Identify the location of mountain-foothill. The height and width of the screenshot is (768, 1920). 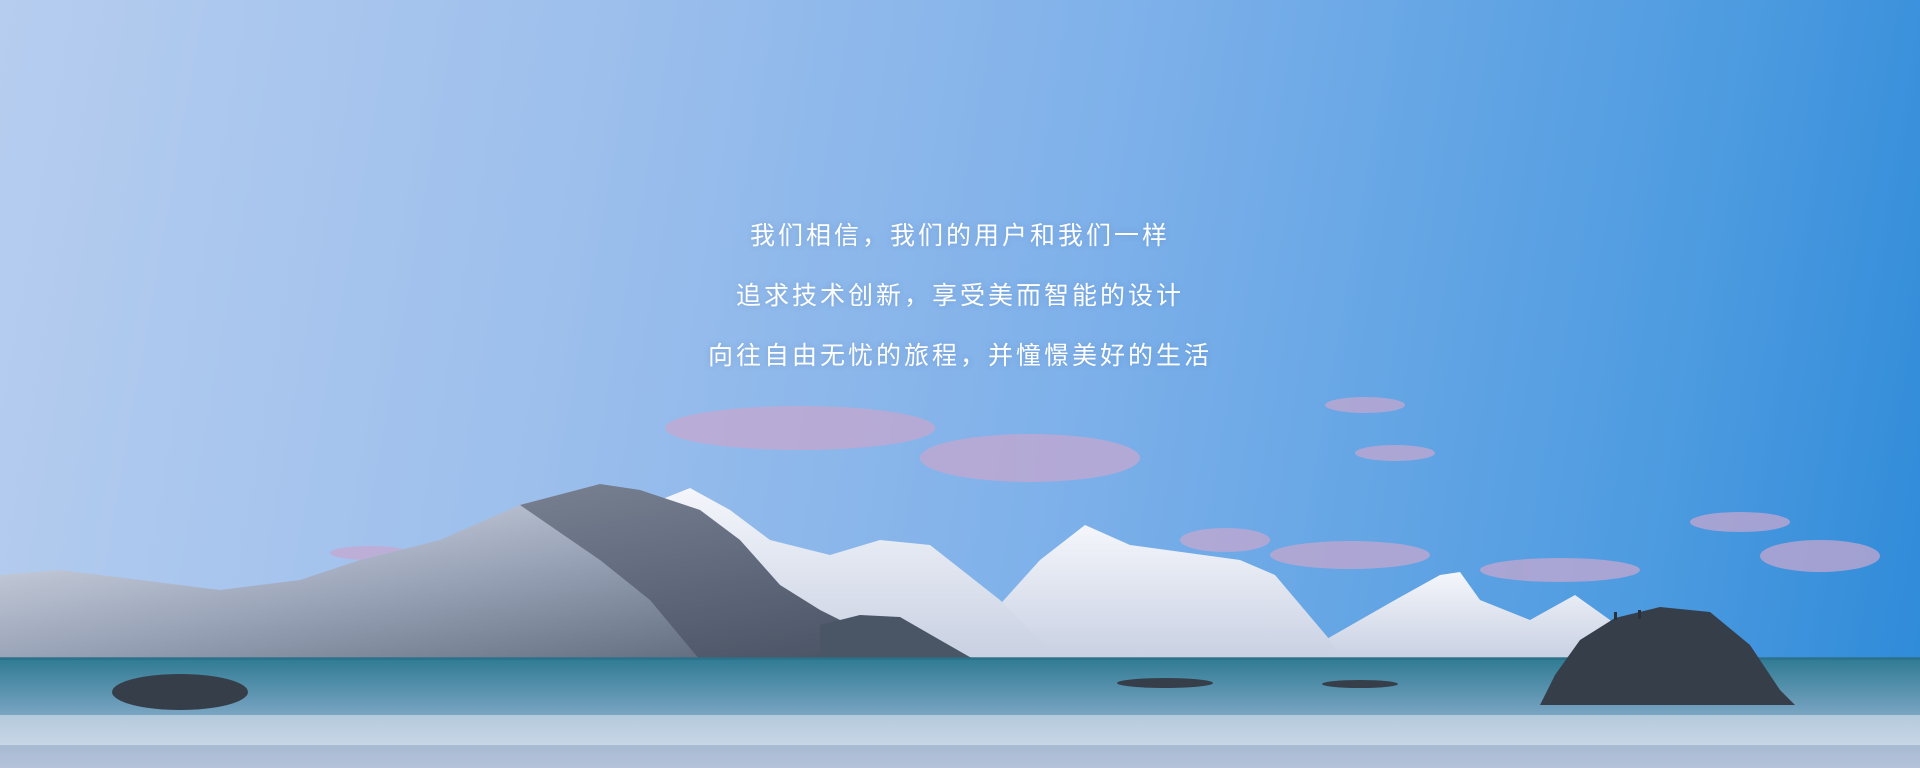
(897, 637).